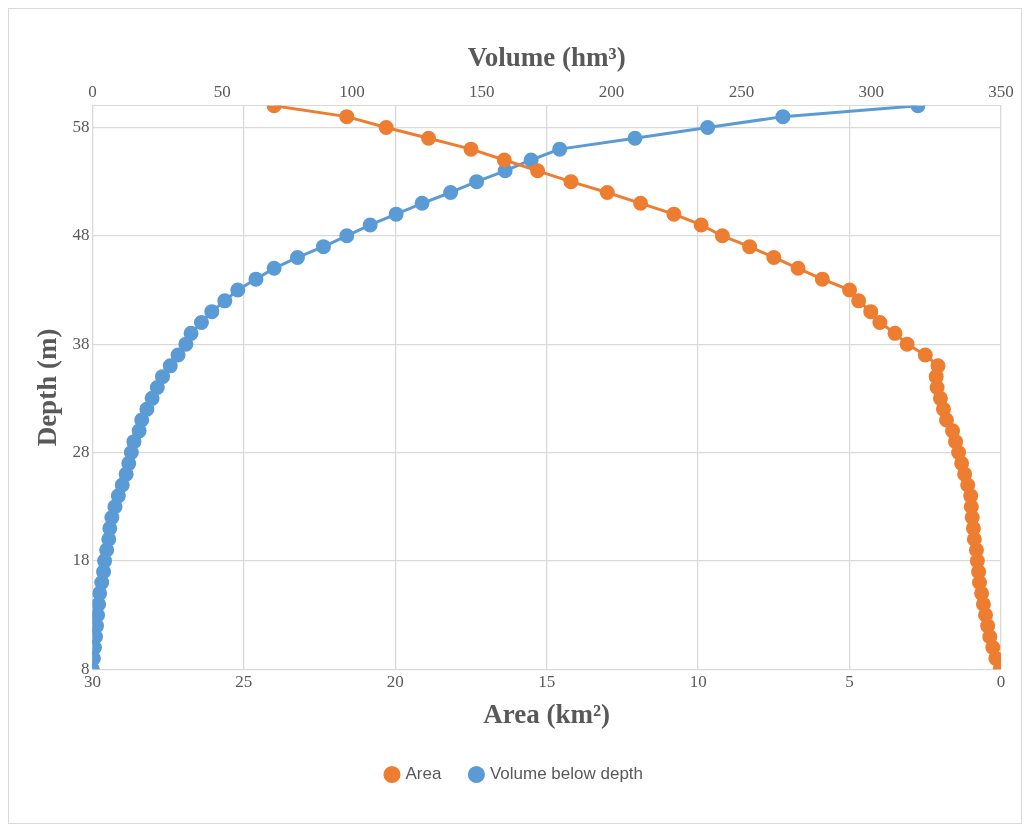  What do you see at coordinates (92, 92) in the screenshot?
I see `x2-tick-label: 0` at bounding box center [92, 92].